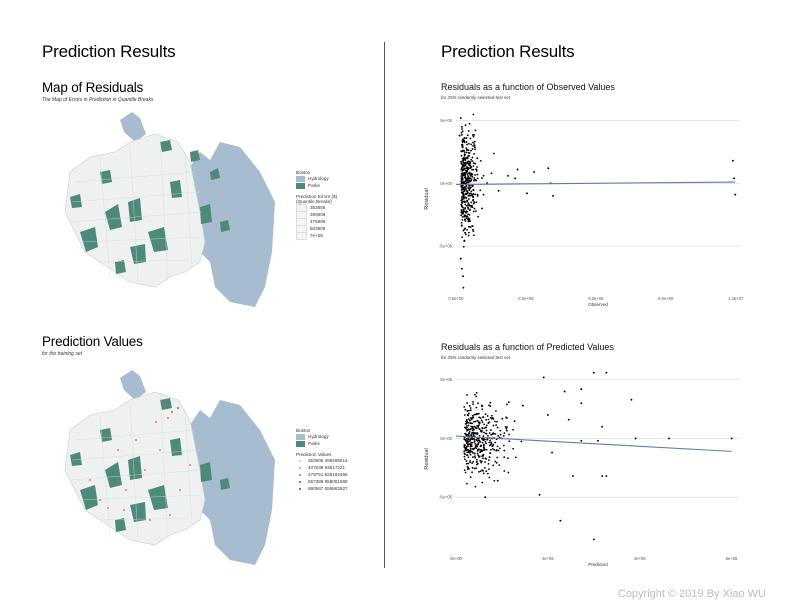  What do you see at coordinates (314, 201) in the screenshot?
I see `legend-scale-subtitle: (Quantile Breaks)` at bounding box center [314, 201].